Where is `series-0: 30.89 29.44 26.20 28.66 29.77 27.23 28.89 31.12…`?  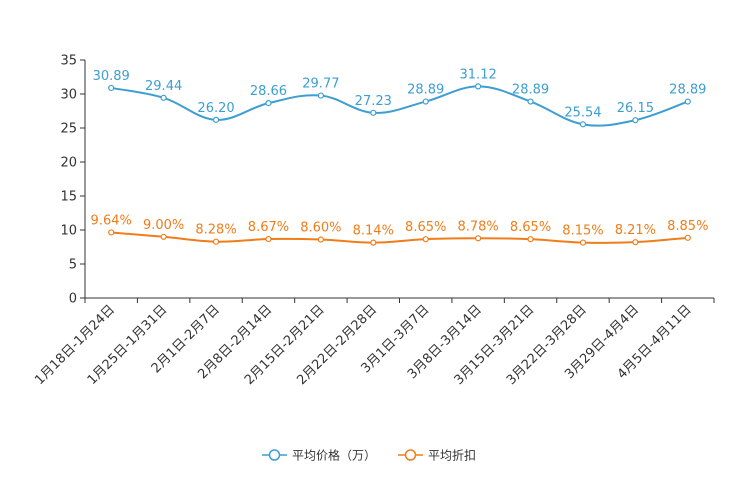 series-0: 30.89 29.44 26.20 28.66 29.77 27.23 28.89 31.12… is located at coordinates (399, 97).